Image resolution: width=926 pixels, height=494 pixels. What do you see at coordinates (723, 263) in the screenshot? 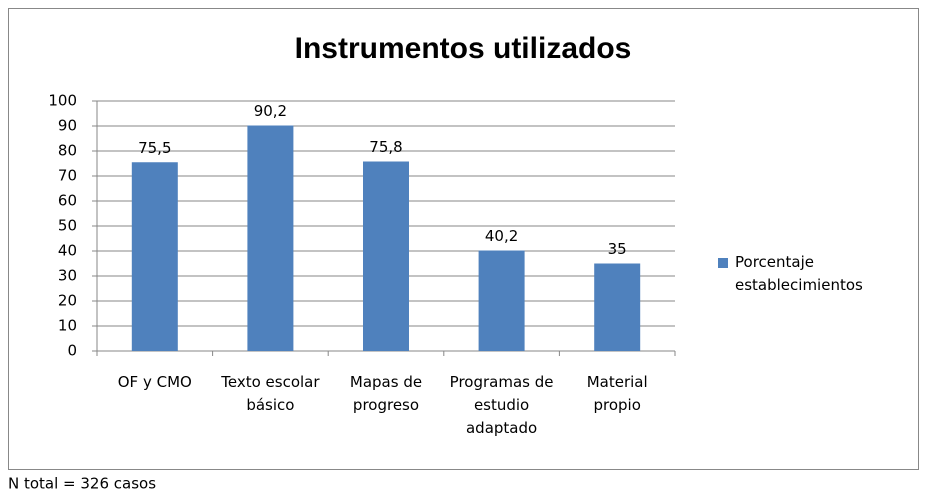
I see `legend-swatch` at bounding box center [723, 263].